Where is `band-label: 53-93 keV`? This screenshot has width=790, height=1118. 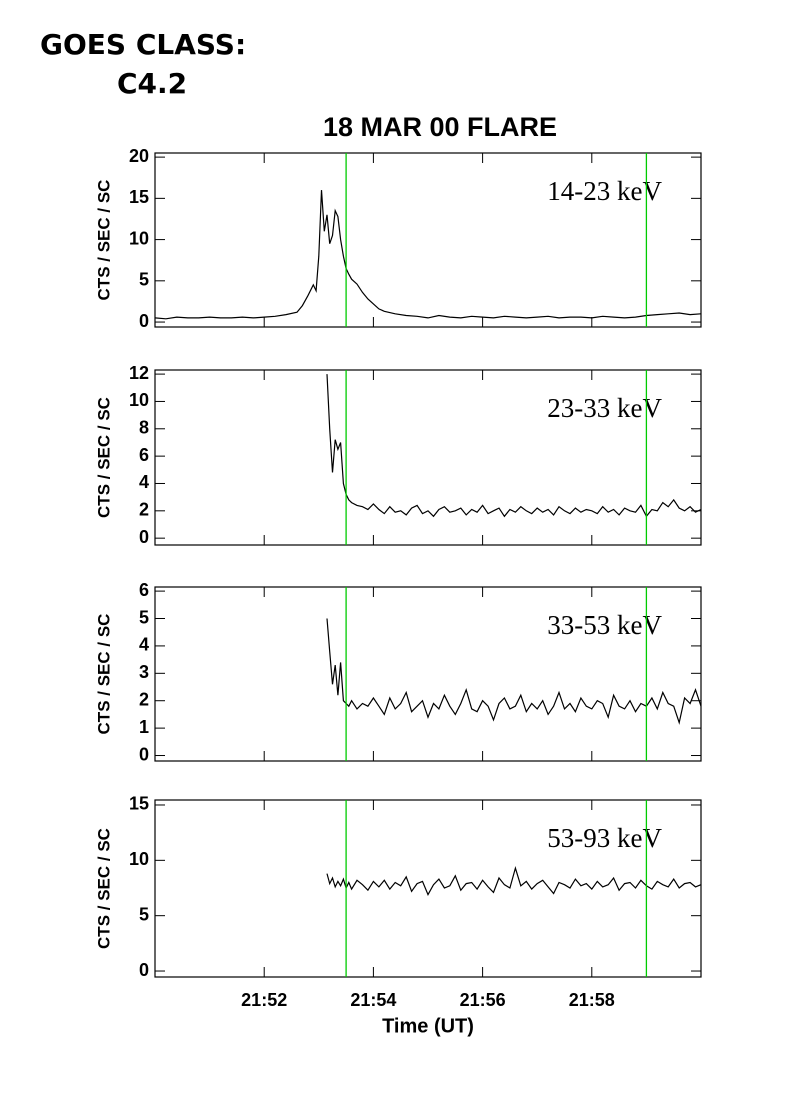
band-label: 53-93 keV is located at coordinates (604, 838).